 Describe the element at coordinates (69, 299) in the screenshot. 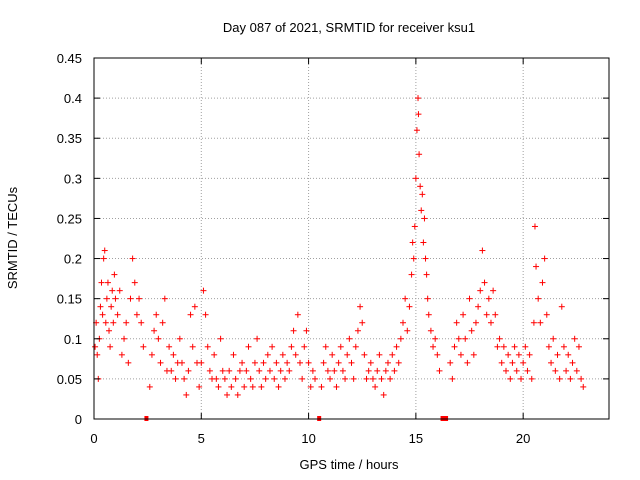

I see `y-tick-label: 0.15` at that location.